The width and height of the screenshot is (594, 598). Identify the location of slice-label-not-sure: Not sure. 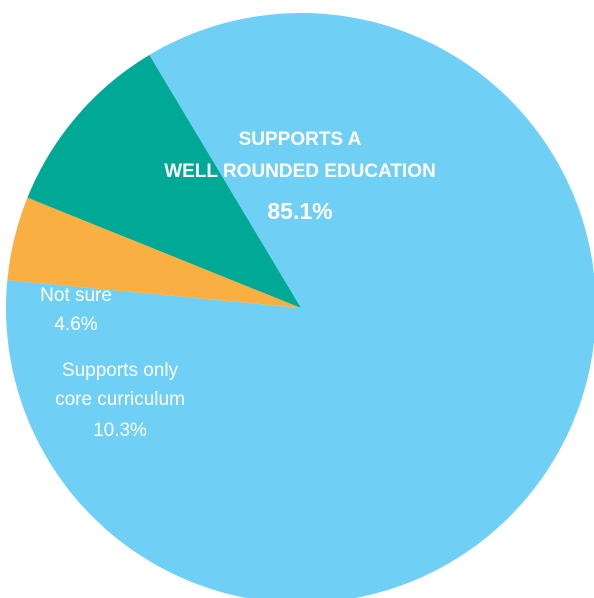
(76, 295).